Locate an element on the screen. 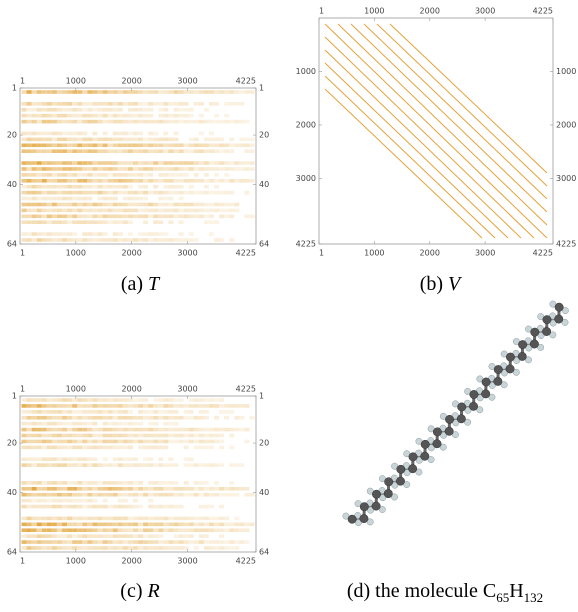 Image resolution: width=578 pixels, height=612 pixels. y-tick-label-right: 20 is located at coordinates (264, 135).